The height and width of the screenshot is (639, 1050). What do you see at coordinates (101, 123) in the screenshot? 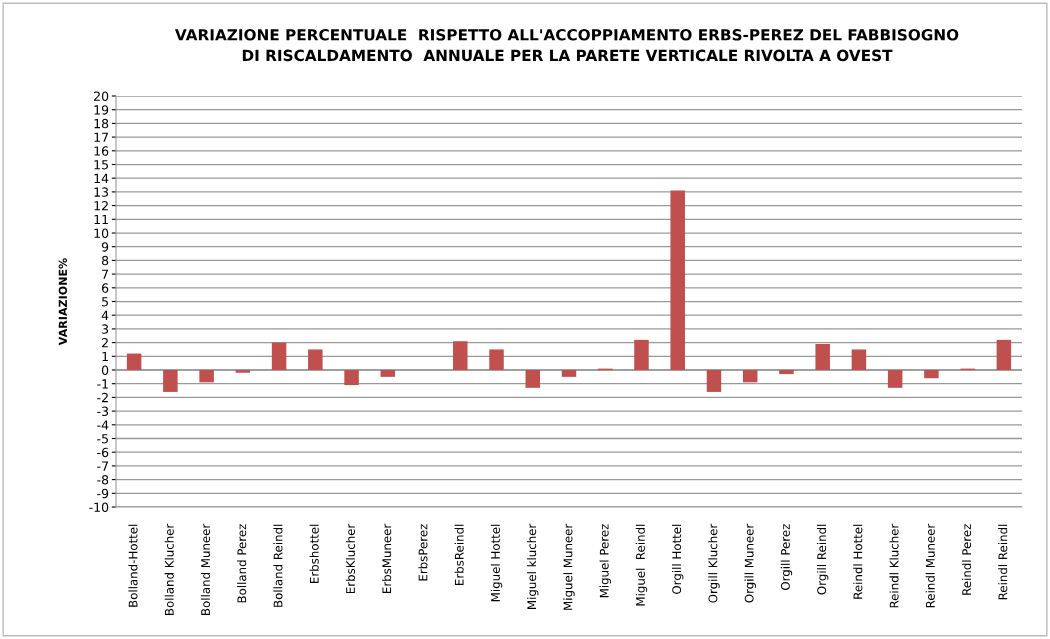
I see `y-tick-label: 18` at bounding box center [101, 123].